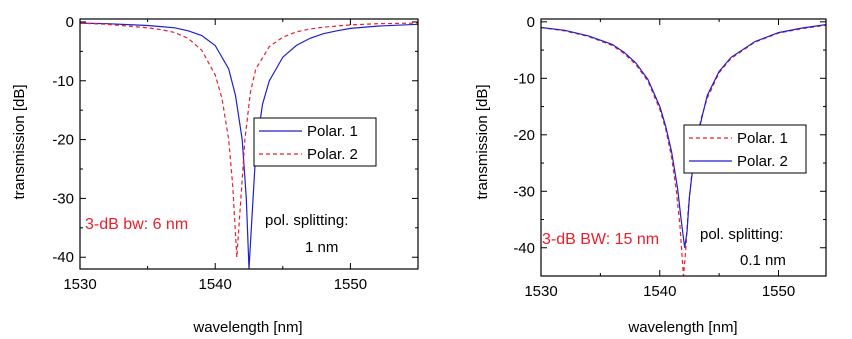 The width and height of the screenshot is (852, 339). I want to click on annotation-bandwidth: 3-dB bw: 6 nm, so click(136, 224).